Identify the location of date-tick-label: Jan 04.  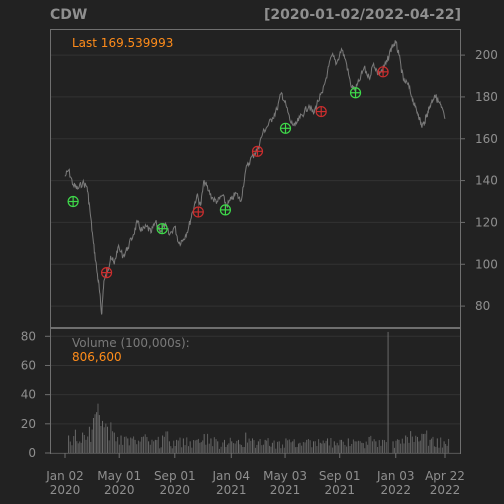
(230, 476).